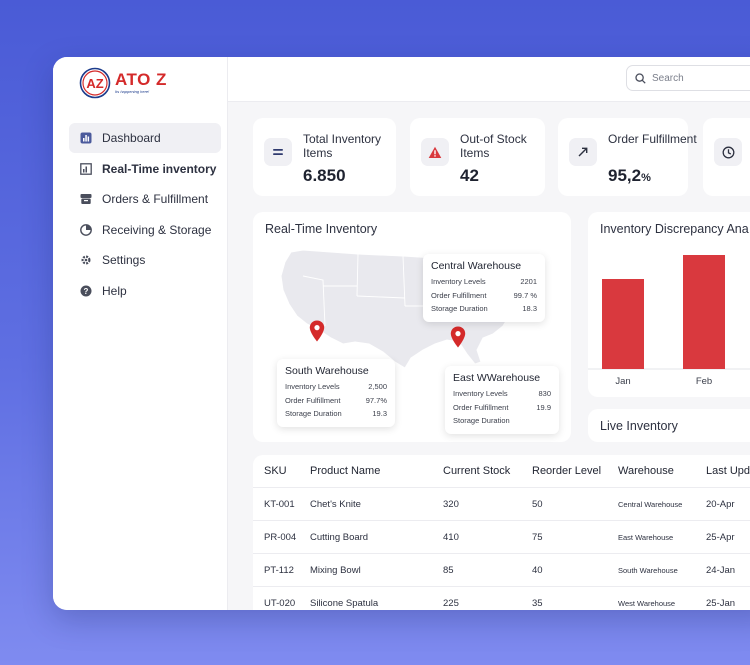 The height and width of the screenshot is (665, 750). Describe the element at coordinates (639, 426) in the screenshot. I see `card-title: Live Inventory` at that location.